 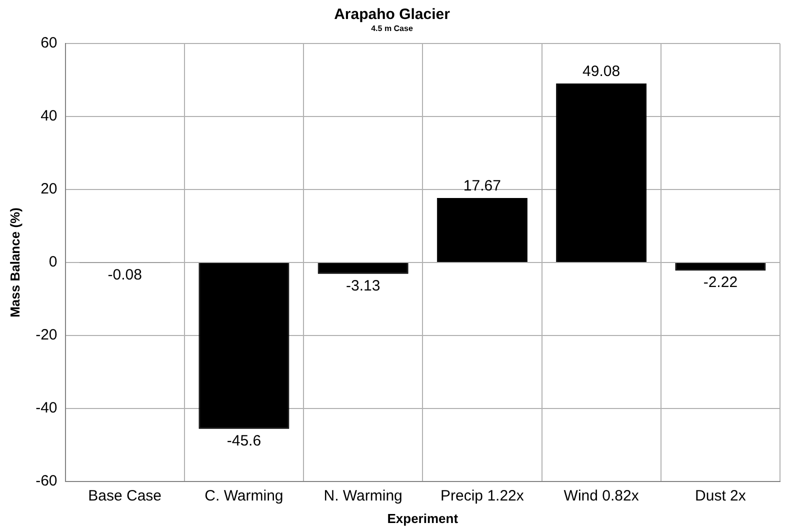 I want to click on x-tick-label: Dust 2x, so click(x=720, y=496).